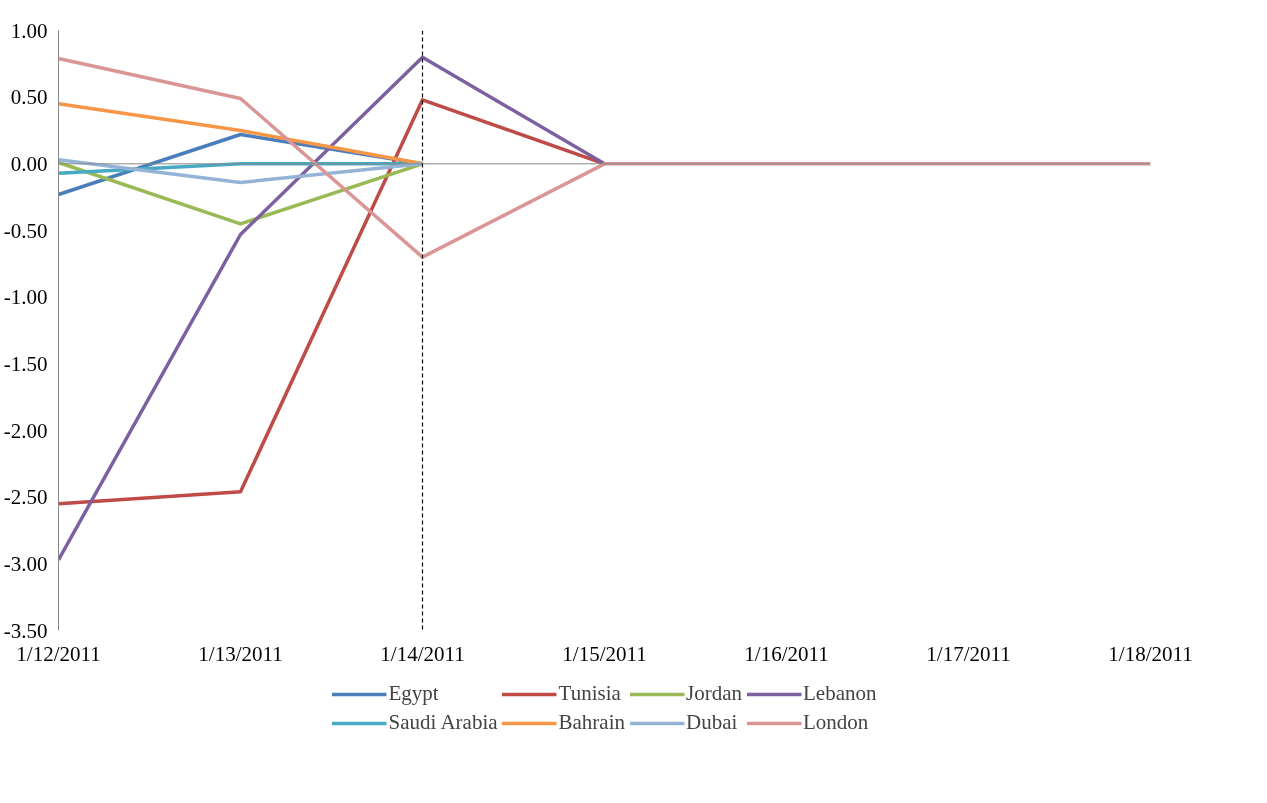 This screenshot has height=803, width=1267. What do you see at coordinates (968, 653) in the screenshot?
I see `x-tick-label: 1/17/2011` at bounding box center [968, 653].